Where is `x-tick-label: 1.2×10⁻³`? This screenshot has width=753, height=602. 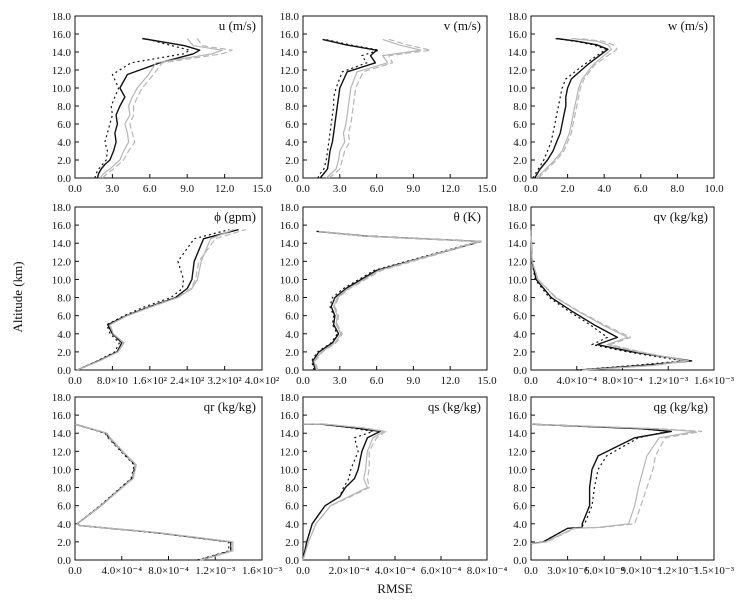
x-tick-label: 1.2×10⁻³ is located at coordinates (668, 381).